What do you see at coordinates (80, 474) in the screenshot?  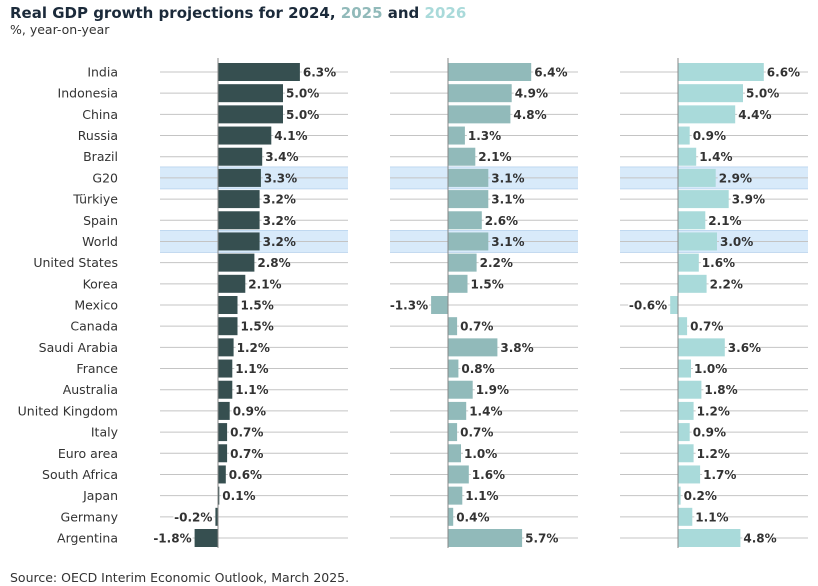 I see `category-label: South Africa` at bounding box center [80, 474].